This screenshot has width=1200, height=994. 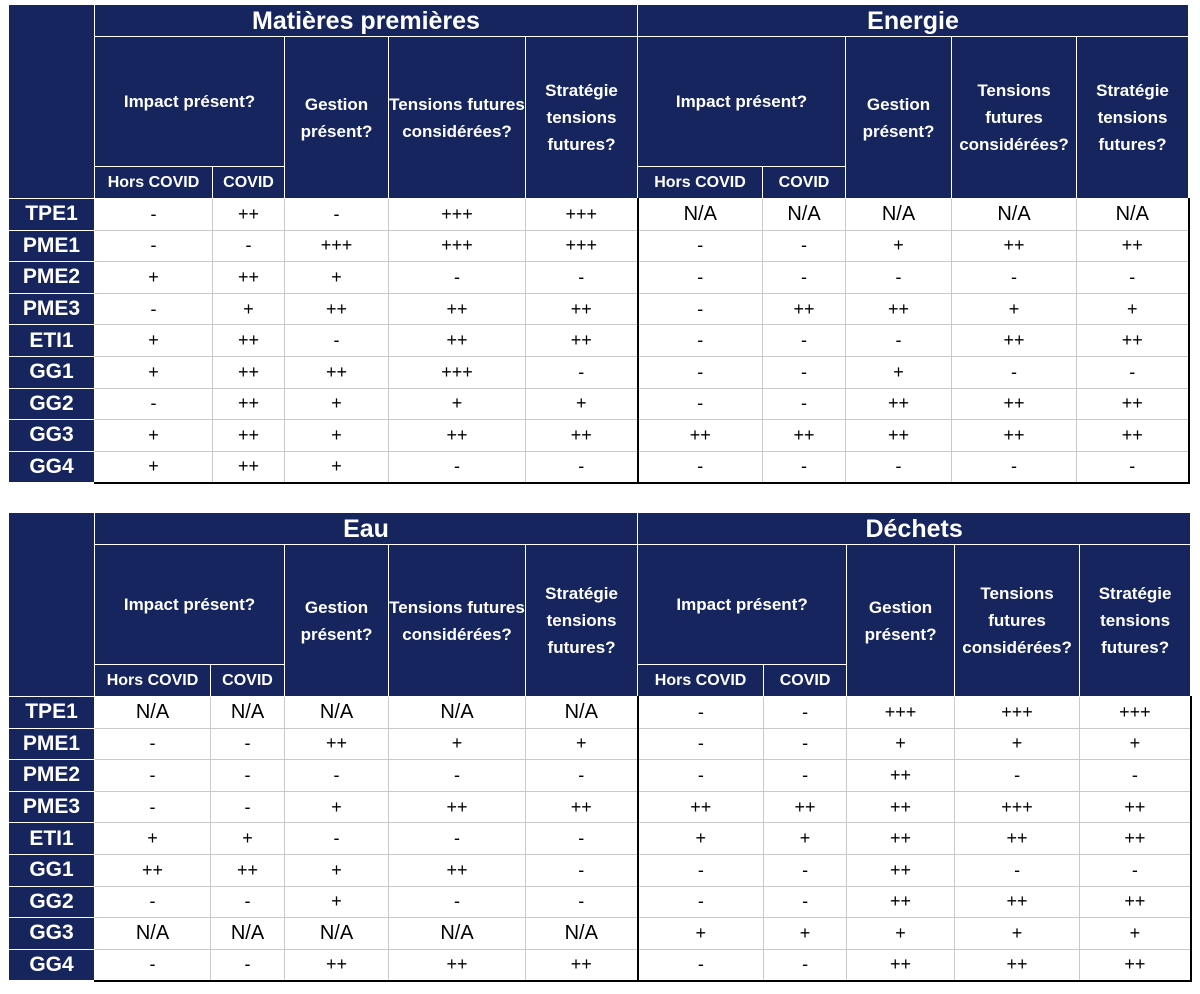 I want to click on row-label: TPE1, so click(x=51, y=214).